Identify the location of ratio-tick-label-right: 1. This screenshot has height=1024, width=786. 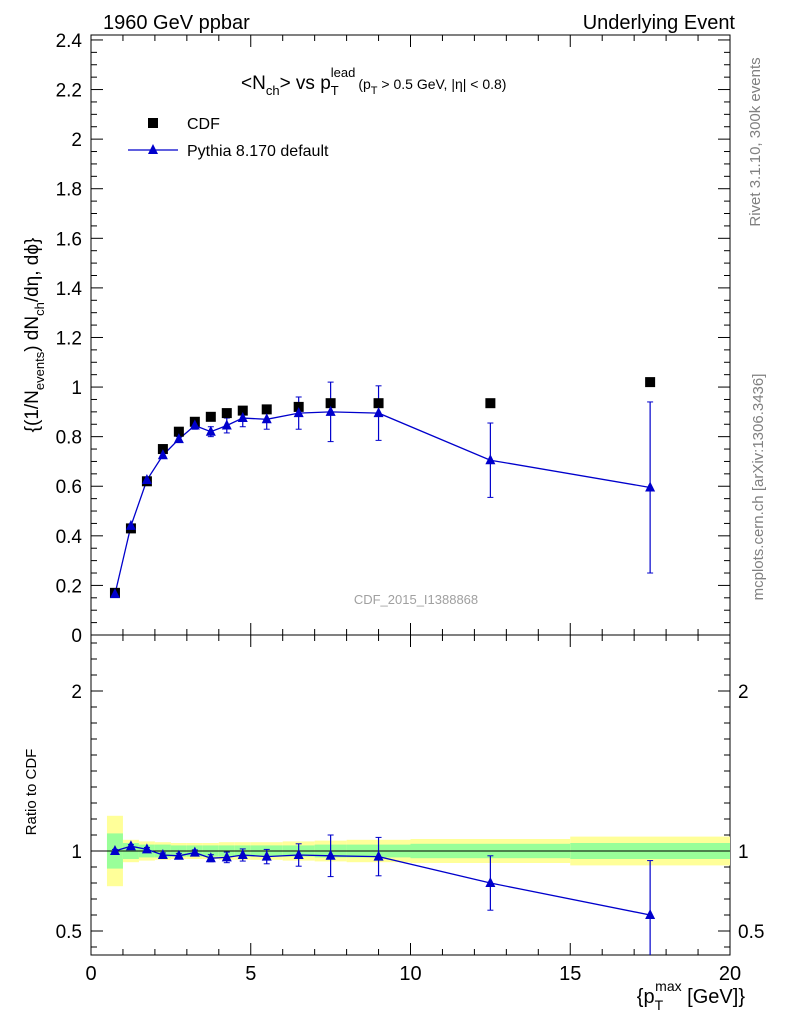
(743, 852).